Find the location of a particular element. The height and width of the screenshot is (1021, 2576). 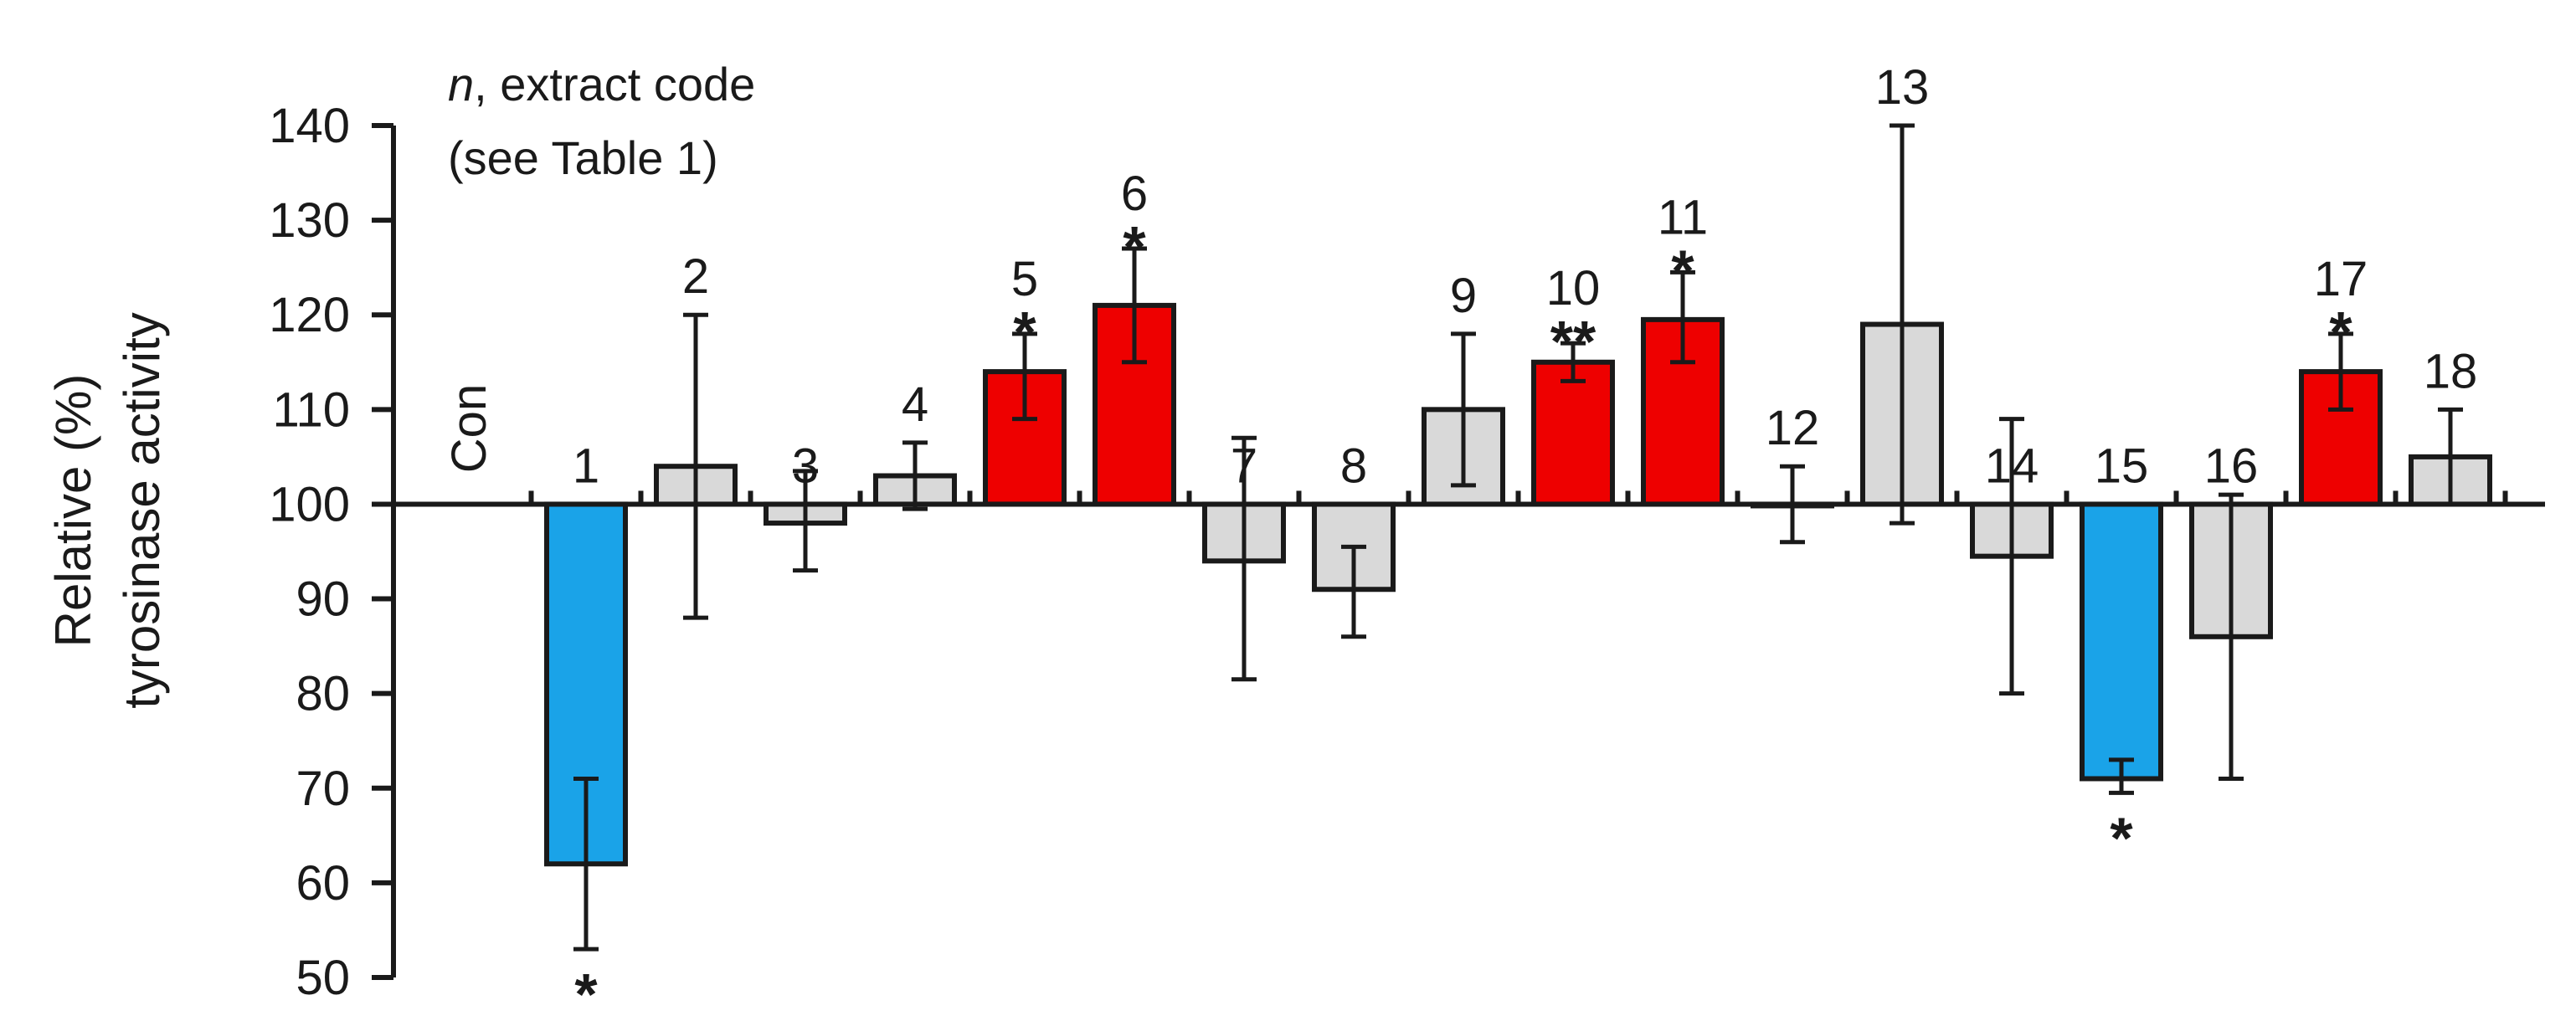

annotation-n: n is located at coordinates (461, 84).